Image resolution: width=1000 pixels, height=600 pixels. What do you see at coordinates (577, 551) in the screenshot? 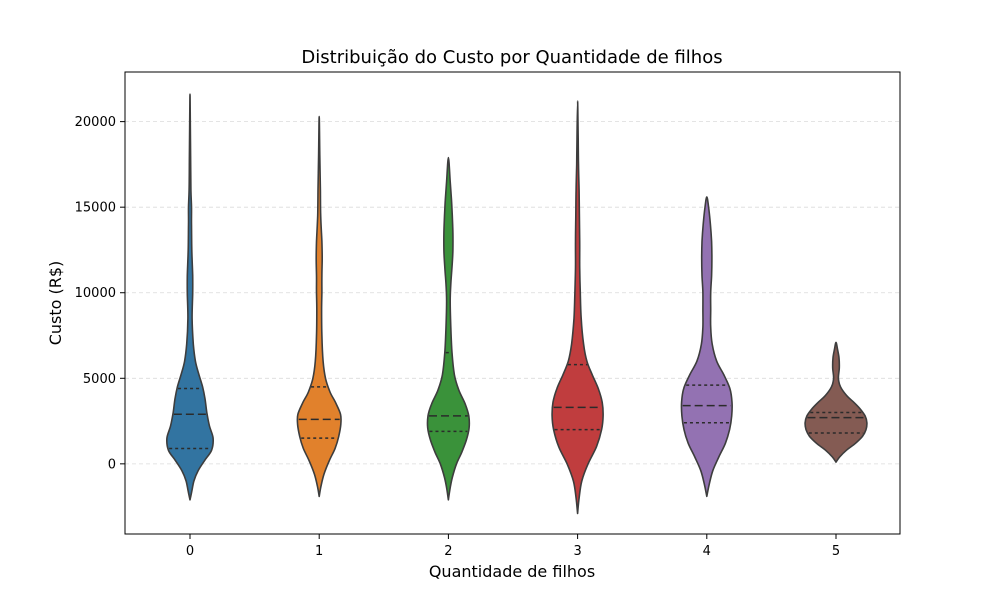
I see `x-tick-label: 3` at bounding box center [577, 551].